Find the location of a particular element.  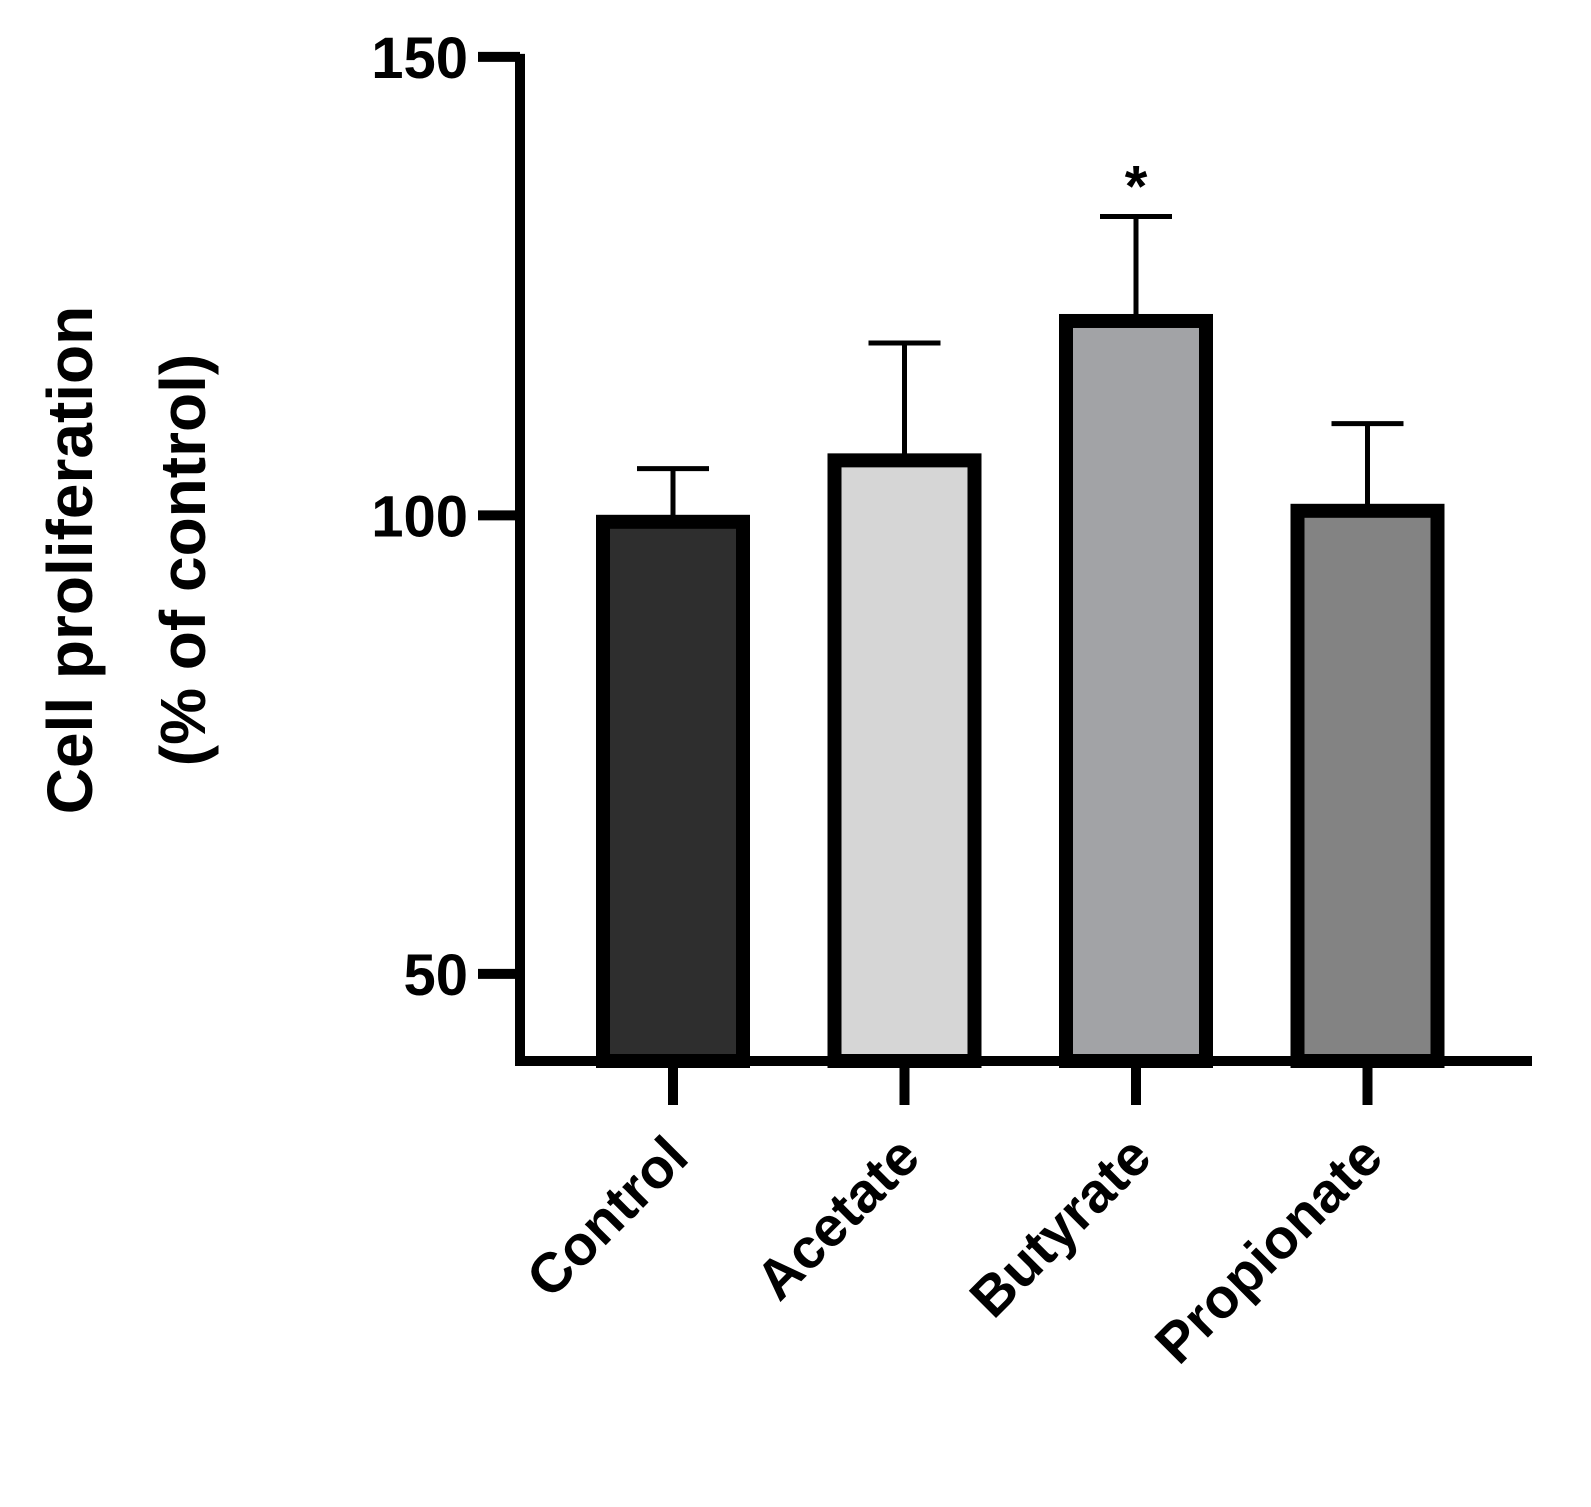

bar-control is located at coordinates (673, 791).